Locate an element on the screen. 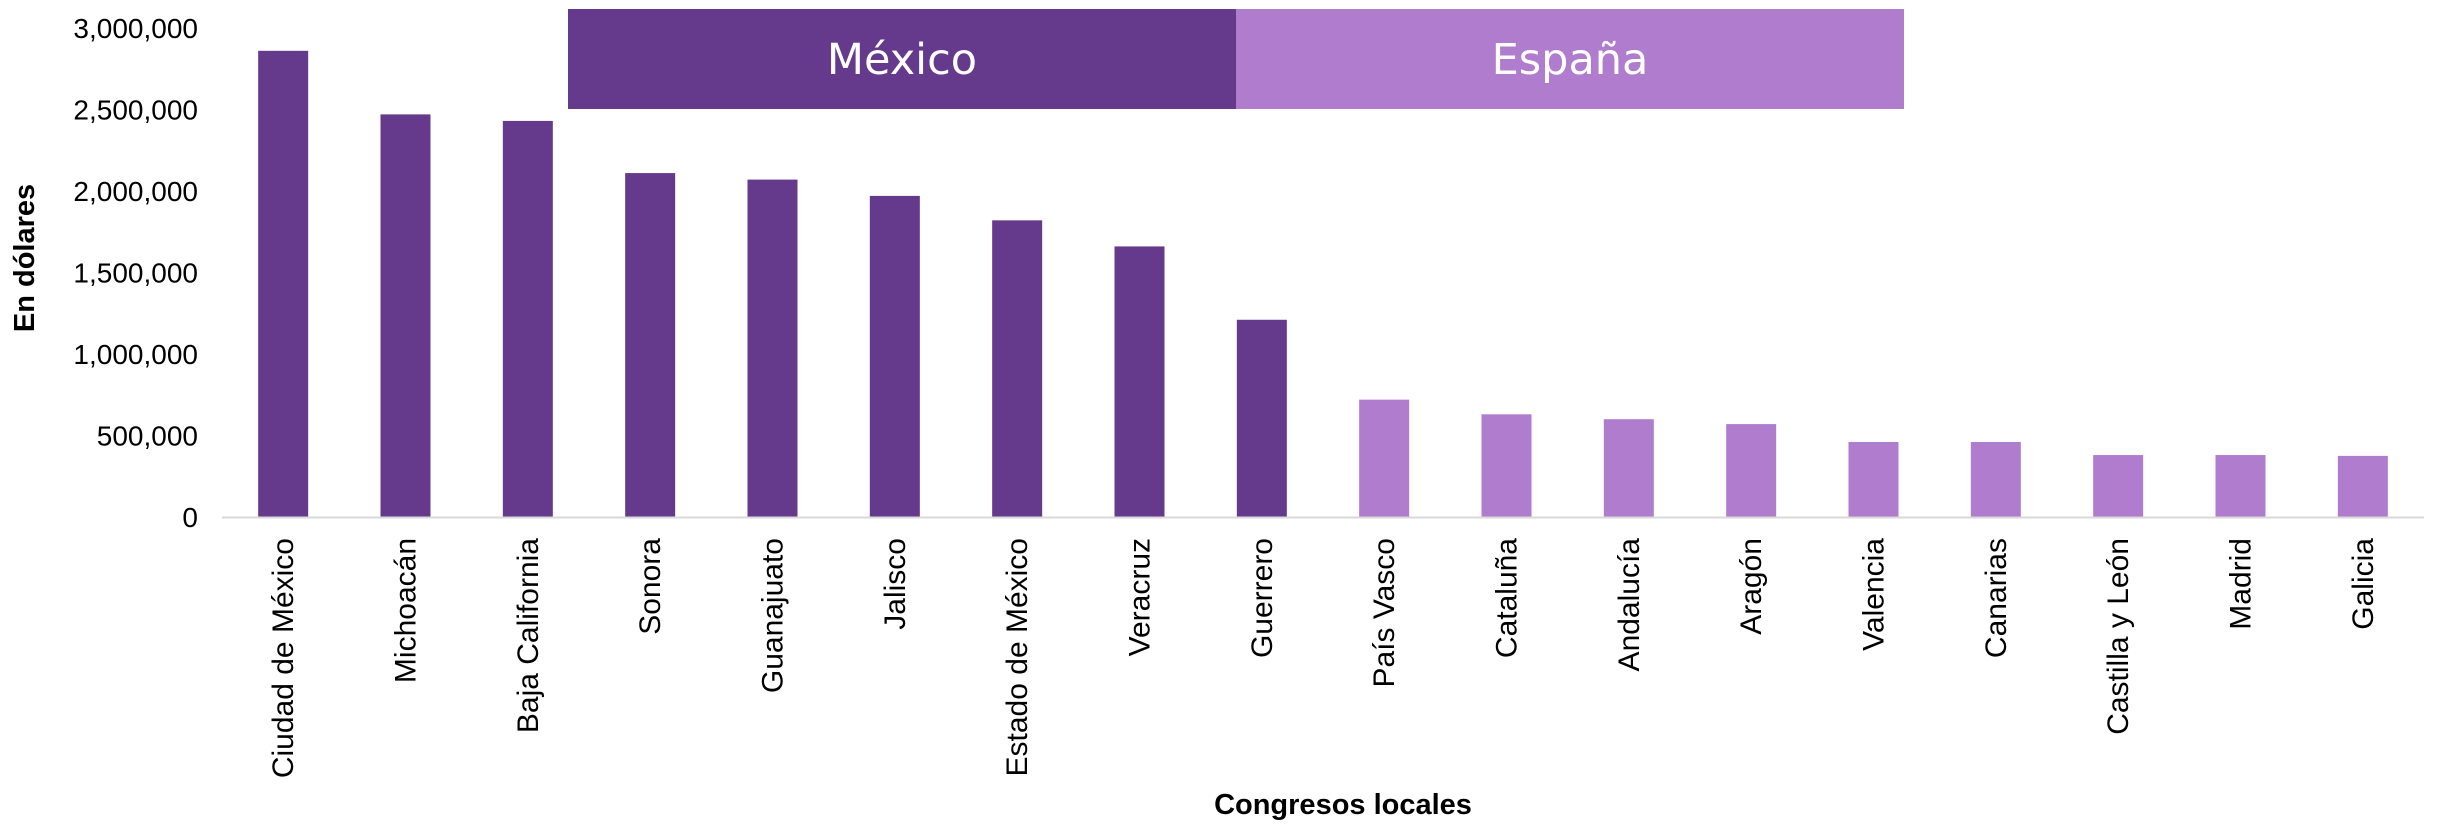 The height and width of the screenshot is (824, 2464). y-tick-label: 3,000,000 is located at coordinates (135, 28).